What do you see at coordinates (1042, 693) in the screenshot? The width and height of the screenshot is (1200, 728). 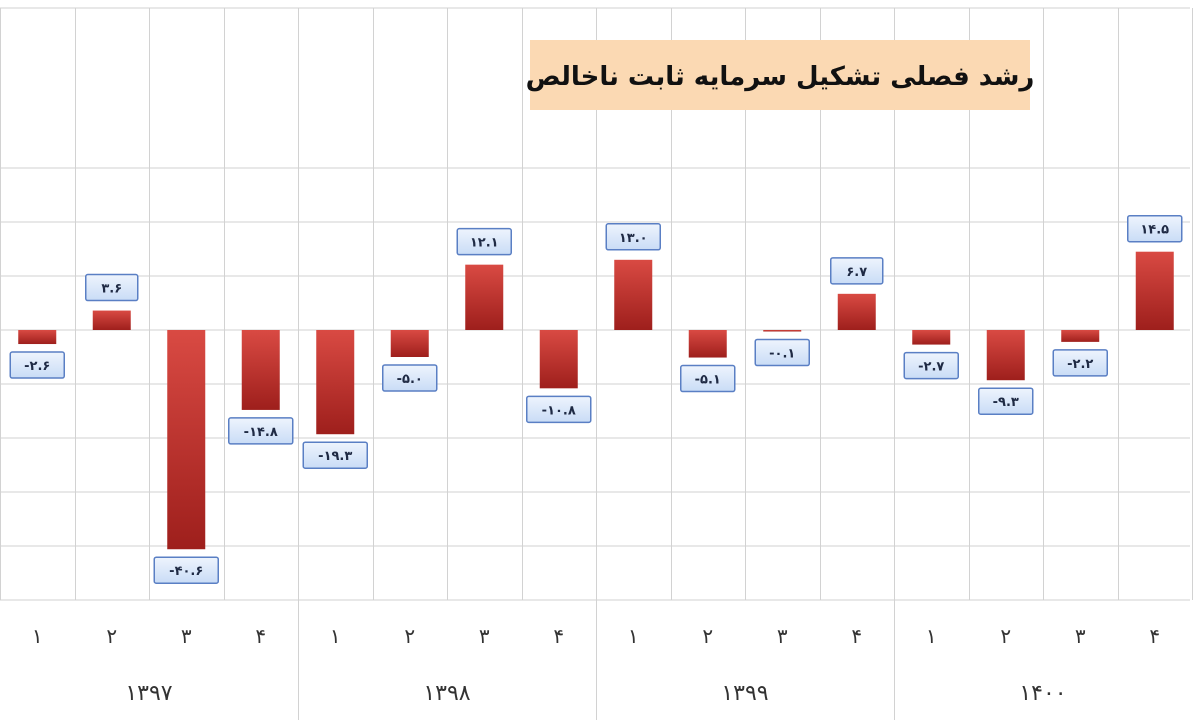 I see `year-label: ۱۴۰۰` at bounding box center [1042, 693].